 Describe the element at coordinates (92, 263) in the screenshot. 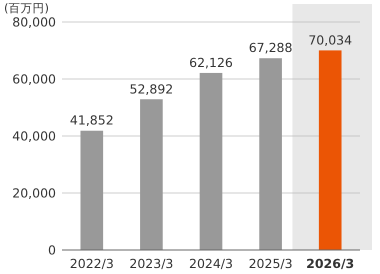

I see `x-tick-label: 2022/3` at that location.